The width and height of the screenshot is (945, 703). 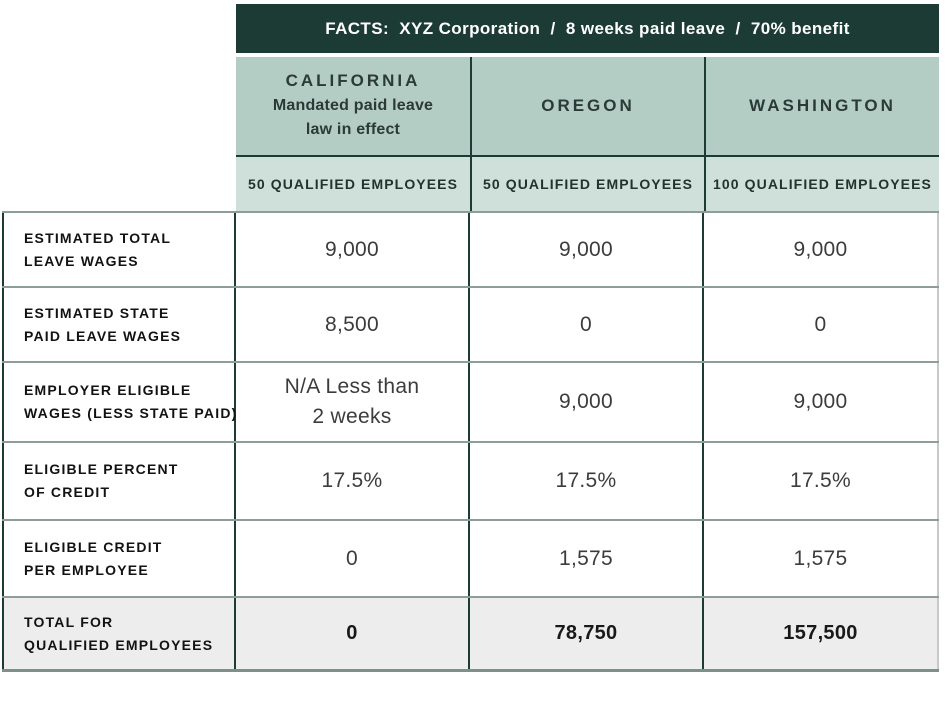 I want to click on california-subtitle-line2: law in effect, so click(x=353, y=129).